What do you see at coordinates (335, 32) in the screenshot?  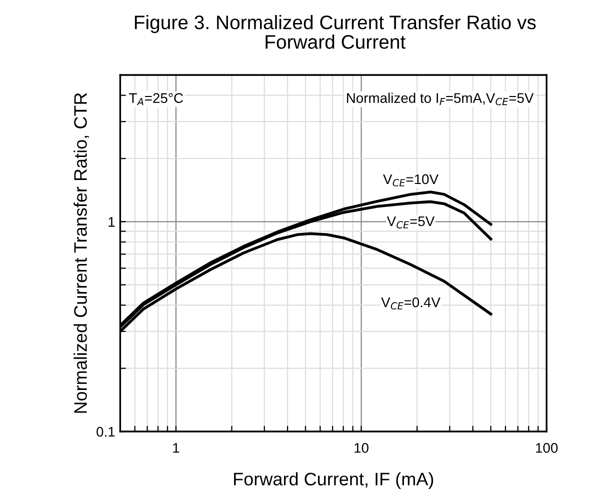 I see `chart-title: Figure 3. Normalized Current Transfer Ratio vs Forward Current` at bounding box center [335, 32].